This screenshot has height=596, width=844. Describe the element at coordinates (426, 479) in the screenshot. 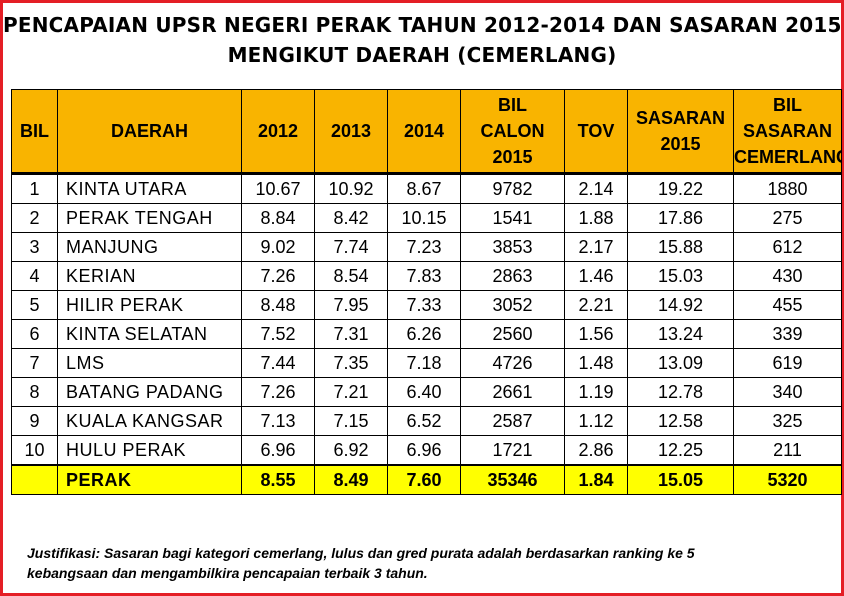

I see `total-row: PERAK 8.55 8.49 7.60 35346 1.84 15.05 5320` at that location.